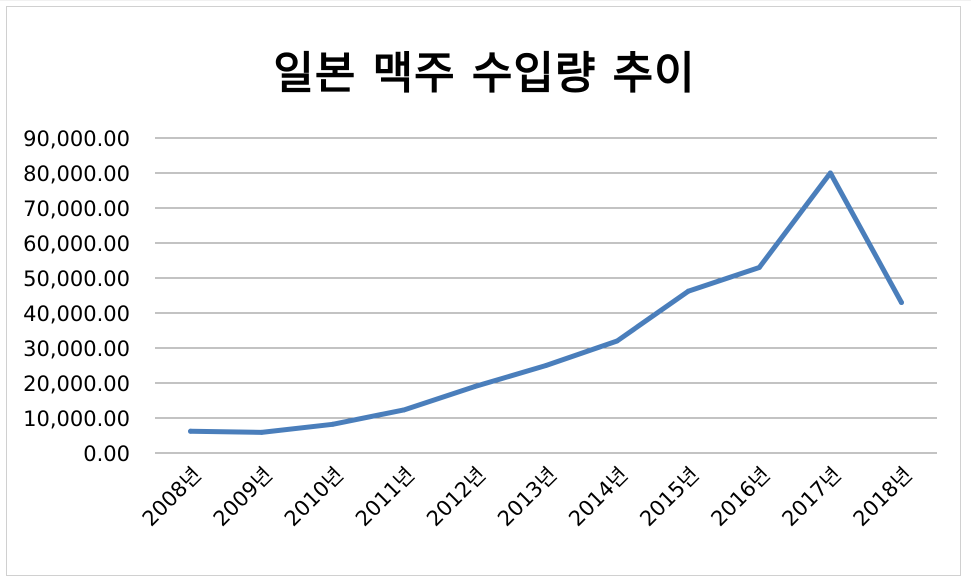 The width and height of the screenshot is (971, 586). I want to click on x-tick-label: 2016년, so click(740, 497).